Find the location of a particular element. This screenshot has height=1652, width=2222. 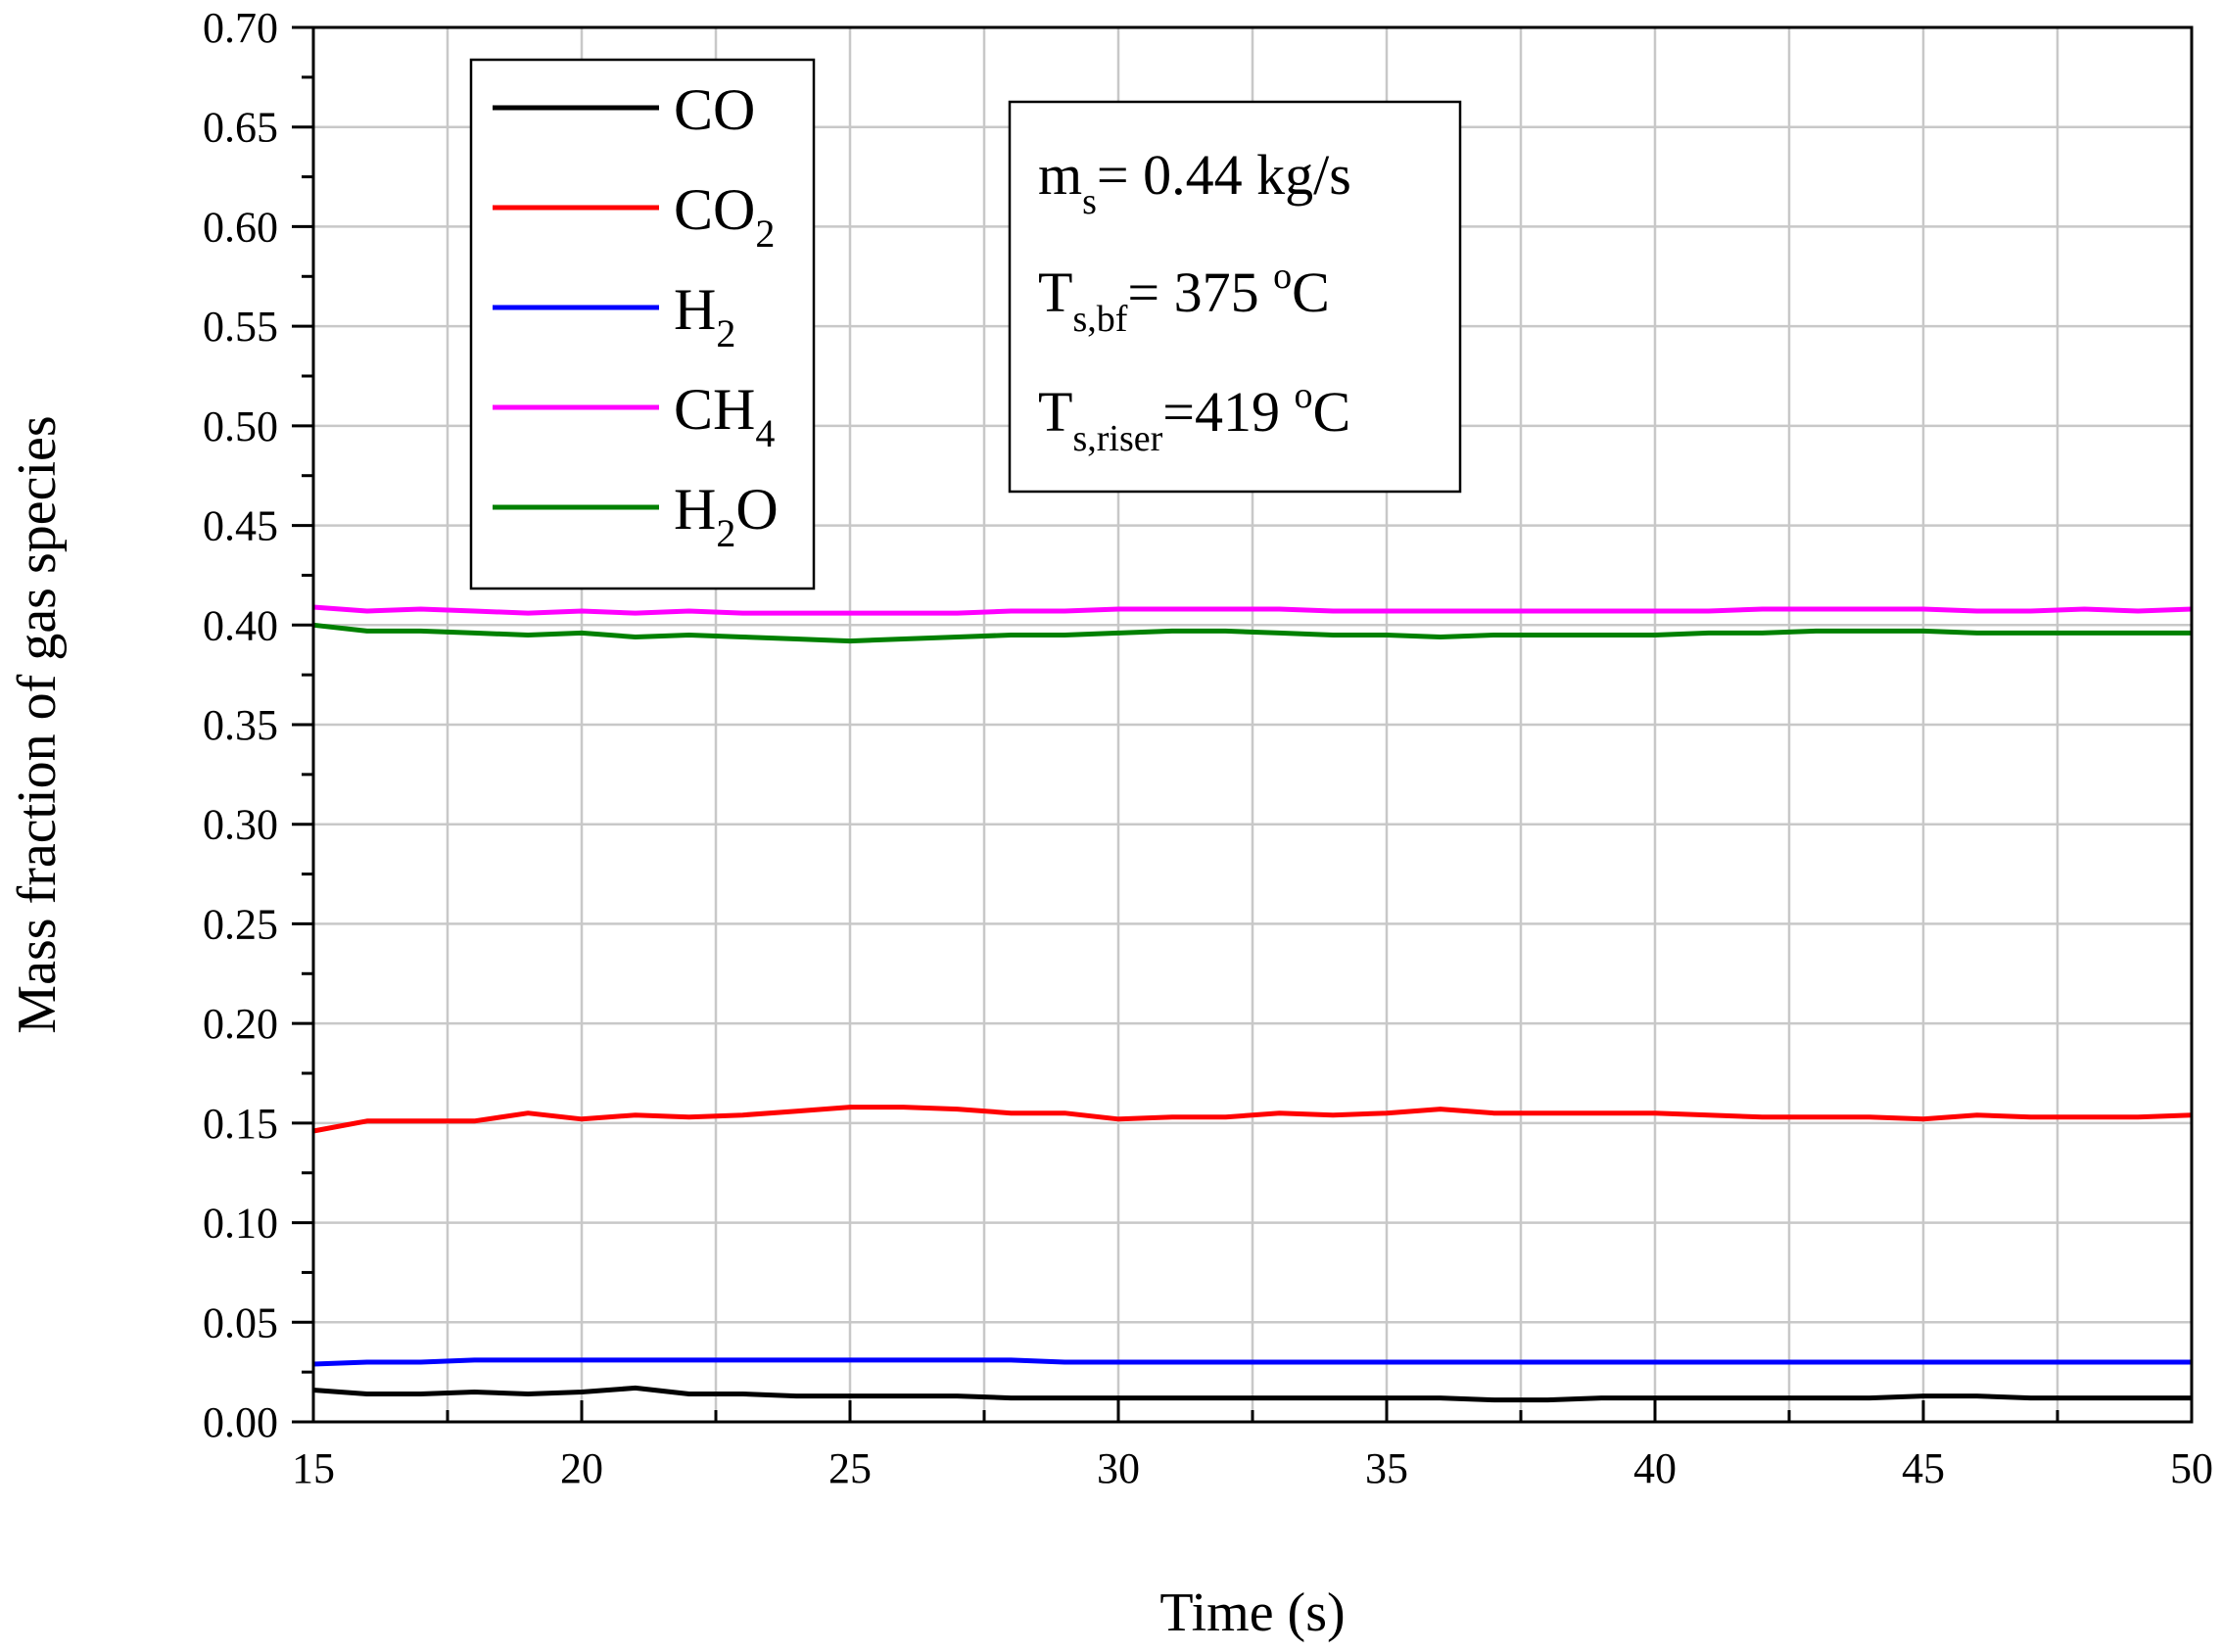

x-tick-label: 25 is located at coordinates (850, 1468).